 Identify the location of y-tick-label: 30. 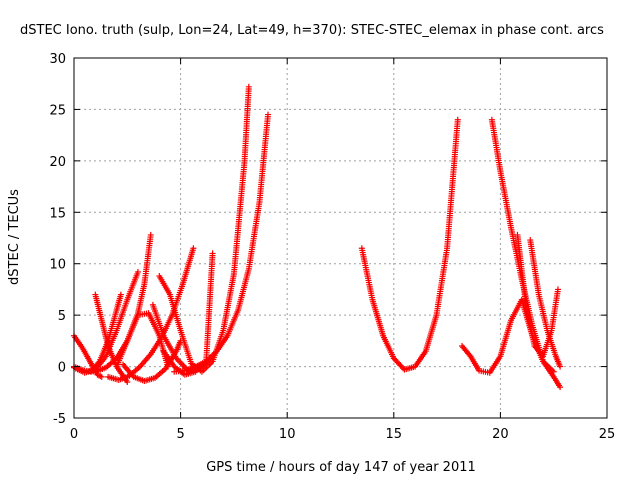
(57, 59).